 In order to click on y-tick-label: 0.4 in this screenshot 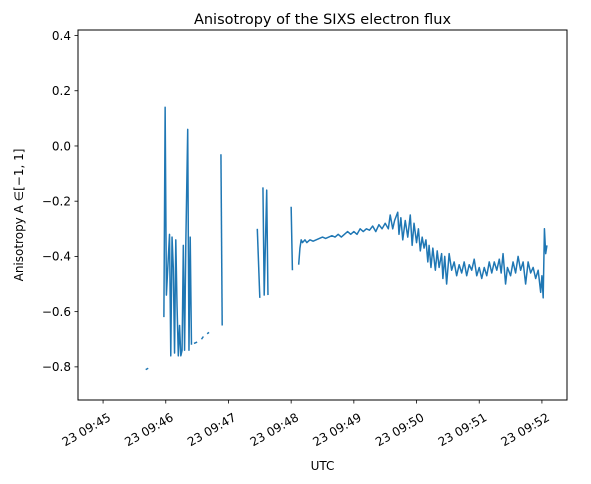, I will do `click(61, 36)`.